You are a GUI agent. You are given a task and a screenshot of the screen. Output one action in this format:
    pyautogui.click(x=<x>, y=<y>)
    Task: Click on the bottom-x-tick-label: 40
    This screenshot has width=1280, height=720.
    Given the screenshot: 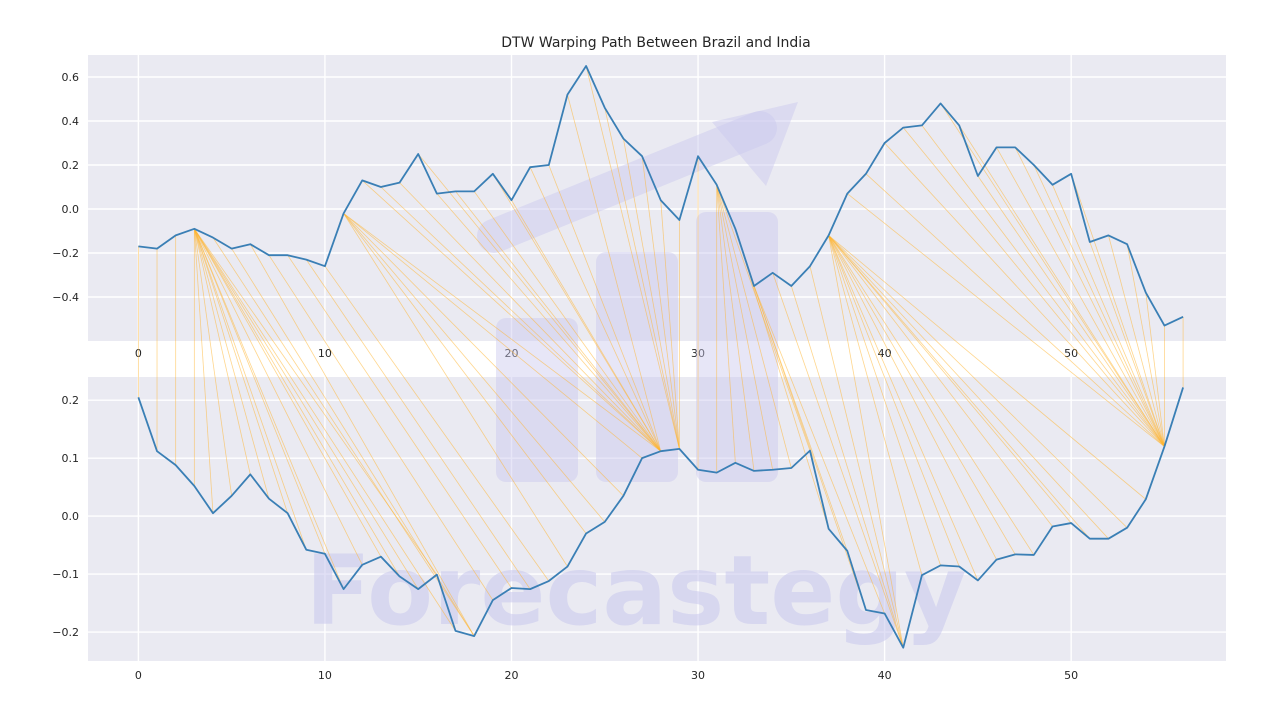 What is the action you would take?
    pyautogui.click(x=885, y=675)
    